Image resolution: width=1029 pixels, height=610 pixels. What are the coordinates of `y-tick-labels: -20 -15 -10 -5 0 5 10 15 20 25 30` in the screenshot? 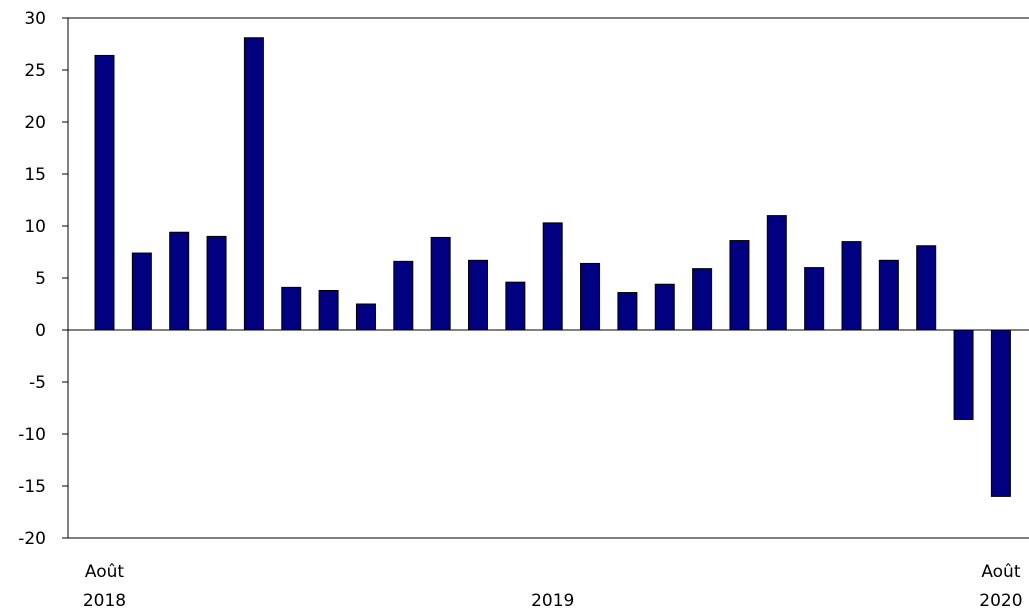 It's located at (32, 279).